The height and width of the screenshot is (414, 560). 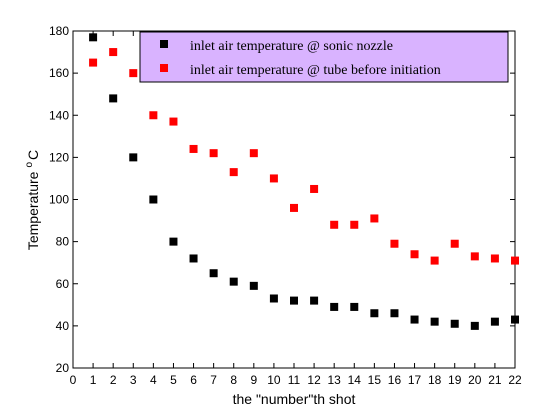 What do you see at coordinates (435, 380) in the screenshot?
I see `x-tick-label: 18` at bounding box center [435, 380].